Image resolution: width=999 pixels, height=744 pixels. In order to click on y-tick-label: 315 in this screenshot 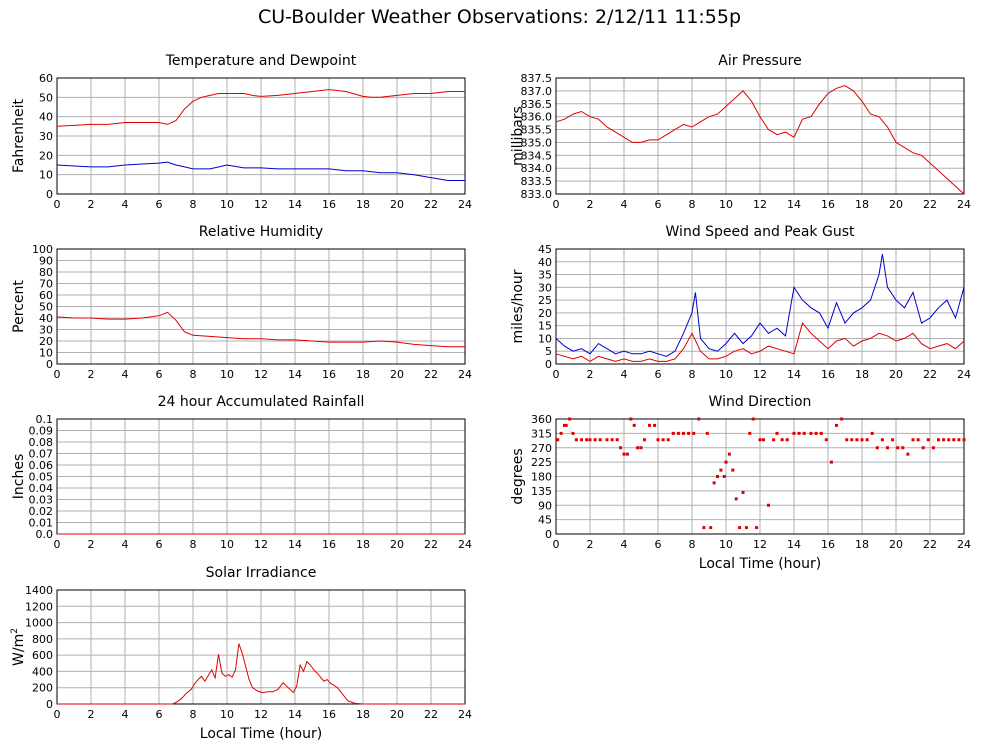, I will do `click(541, 433)`.